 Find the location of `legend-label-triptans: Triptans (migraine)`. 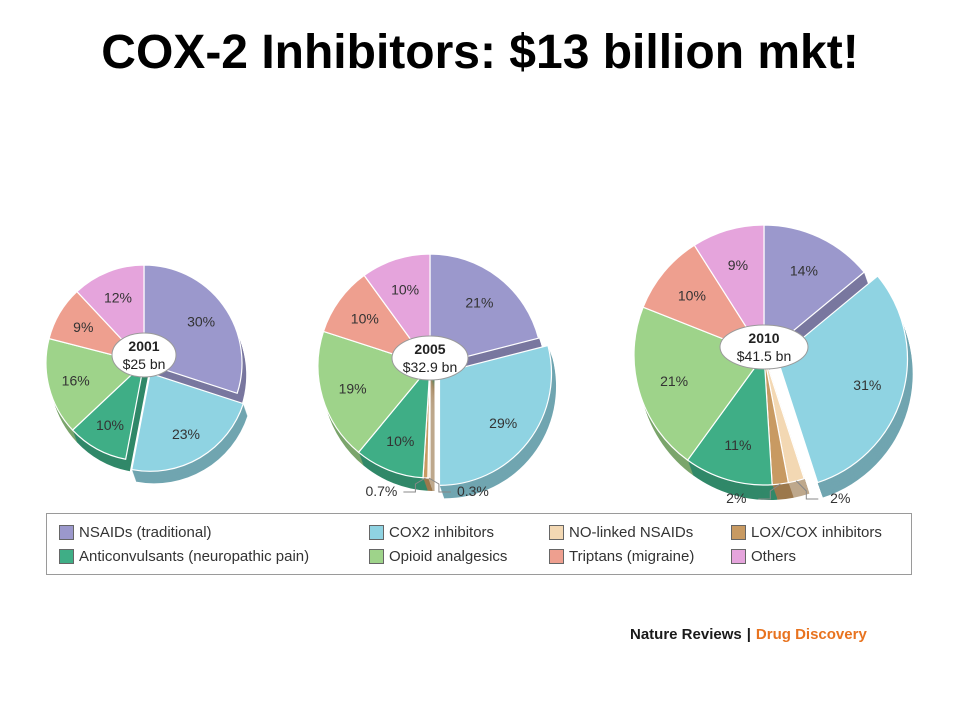

legend-label-triptans: Triptans (migraine) is located at coordinates (632, 556).